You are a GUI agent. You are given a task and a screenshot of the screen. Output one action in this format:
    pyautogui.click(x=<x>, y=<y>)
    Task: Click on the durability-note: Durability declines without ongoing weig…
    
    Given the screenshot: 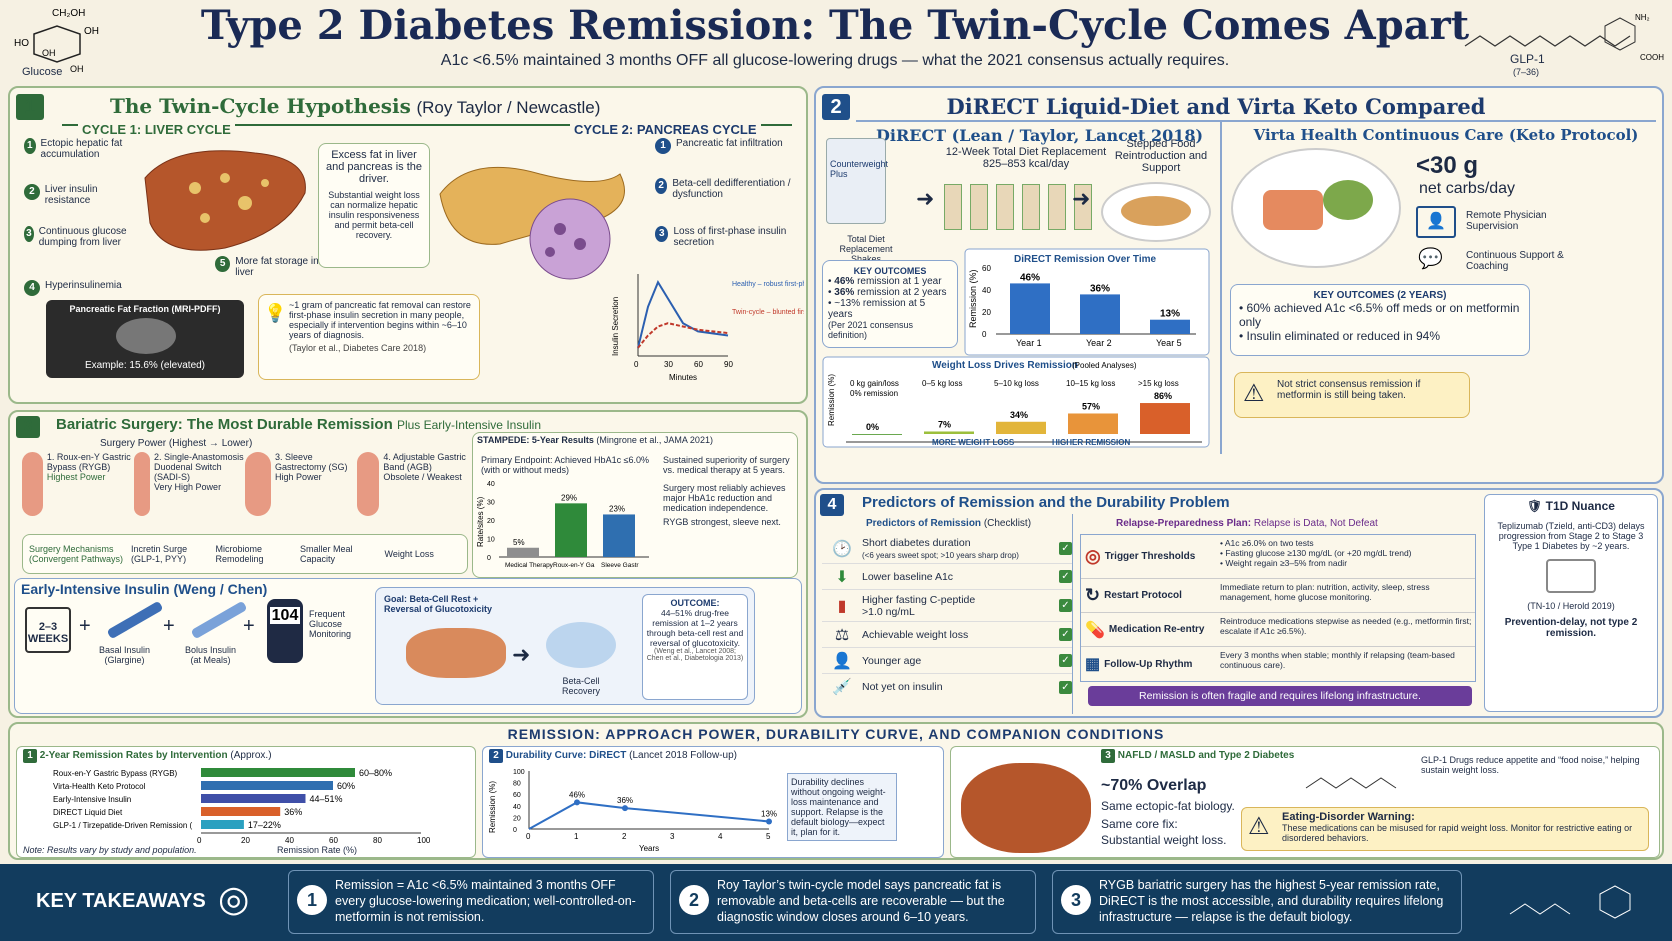 What is the action you would take?
    pyautogui.click(x=842, y=807)
    